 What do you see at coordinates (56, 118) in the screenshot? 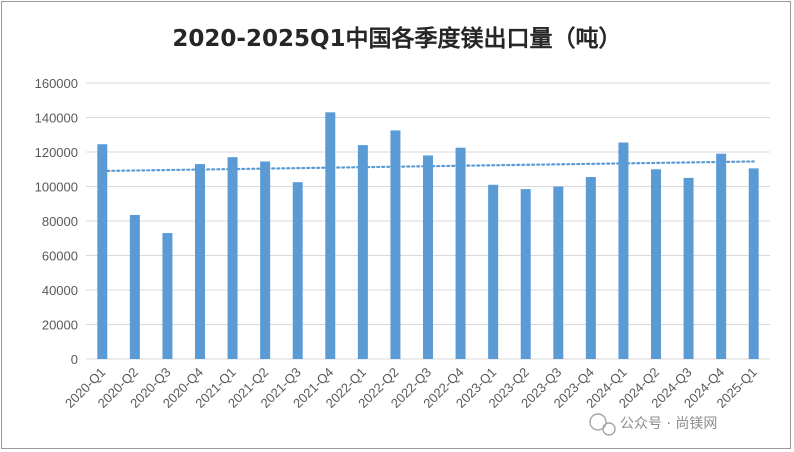
I see `y-tick-label: 140000` at bounding box center [56, 118].